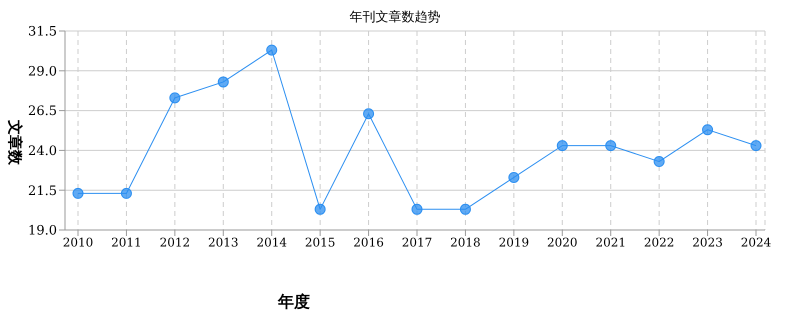 This screenshot has width=790, height=330. Describe the element at coordinates (42, 72) in the screenshot. I see `y-tick-label: 29.0` at that location.